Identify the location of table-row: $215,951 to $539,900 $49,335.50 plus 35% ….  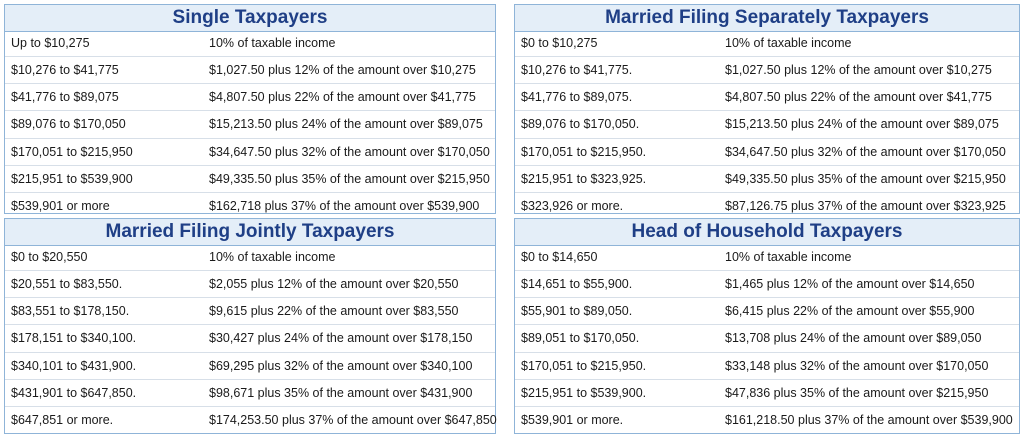
(250, 178).